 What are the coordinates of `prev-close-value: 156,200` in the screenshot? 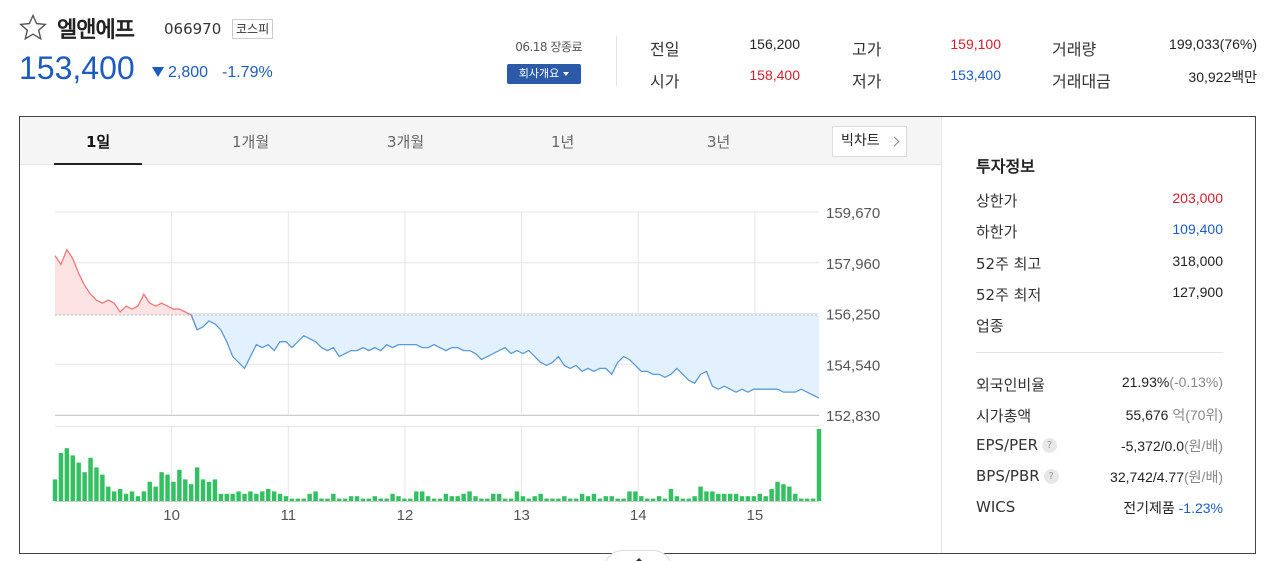 It's located at (774, 44).